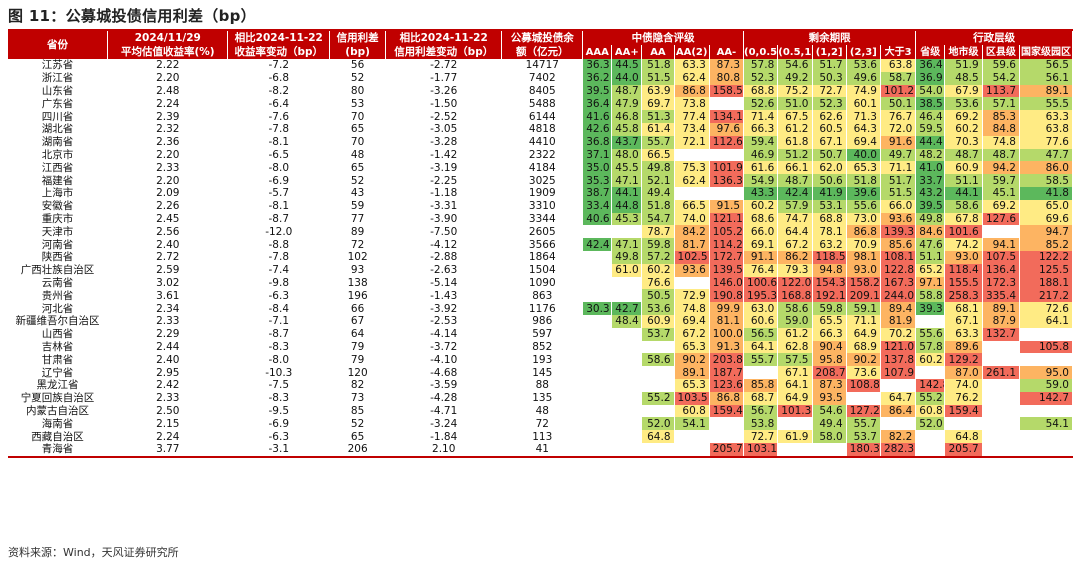 This screenshot has height=565, width=1080. Describe the element at coordinates (863, 424) in the screenshot. I see `maturity-cell: 55.7` at that location.